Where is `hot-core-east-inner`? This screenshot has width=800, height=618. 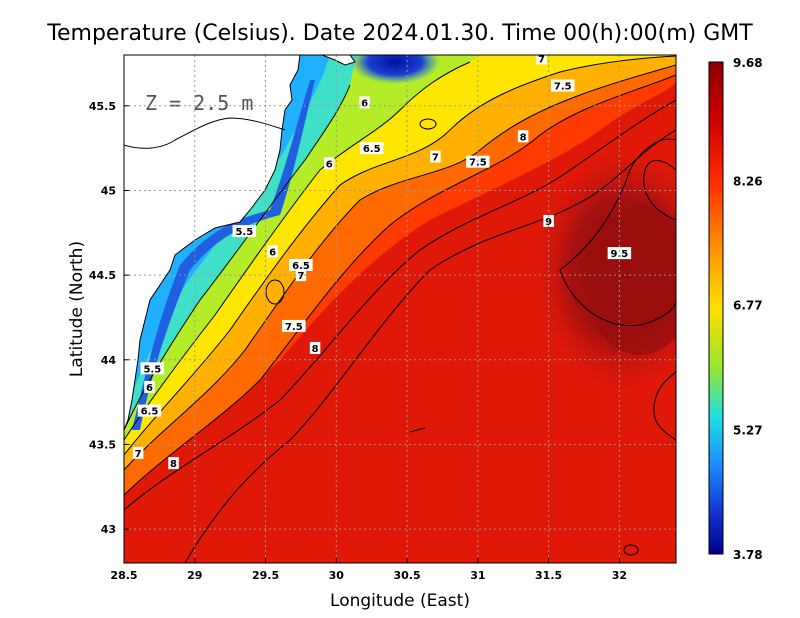
hot-core-east-inner is located at coordinates (630, 280).